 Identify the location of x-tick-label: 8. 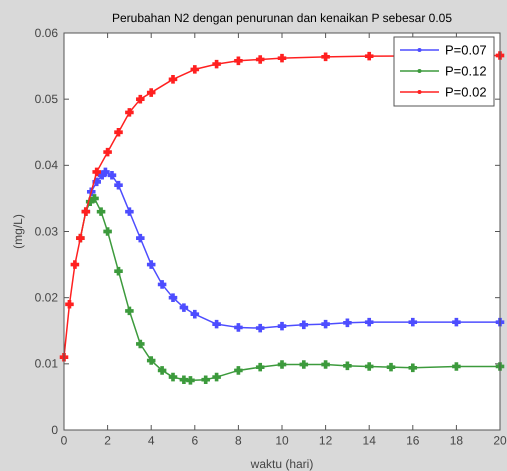
(238, 441).